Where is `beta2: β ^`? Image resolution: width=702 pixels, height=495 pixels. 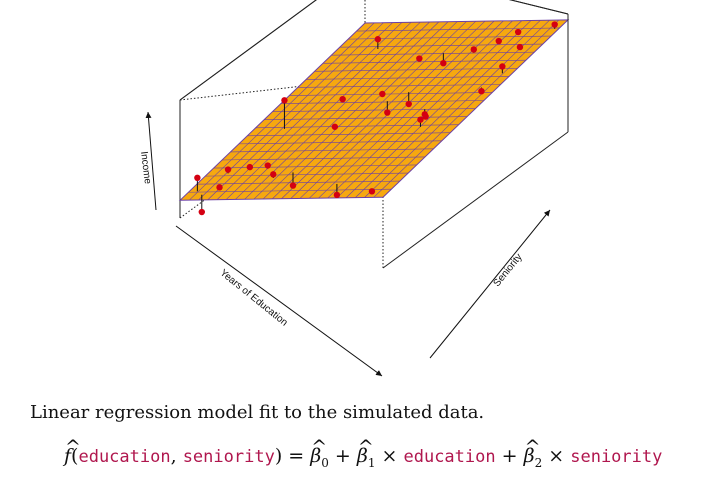 beta2: β ^ is located at coordinates (532, 451).